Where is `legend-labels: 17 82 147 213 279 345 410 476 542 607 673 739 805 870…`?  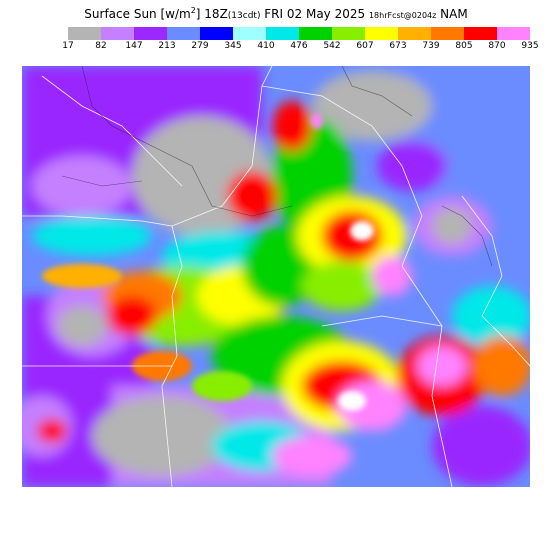 legend-labels: 17 82 147 213 279 345 410 476 542 607 673 739 805 870… is located at coordinates (300, 47).